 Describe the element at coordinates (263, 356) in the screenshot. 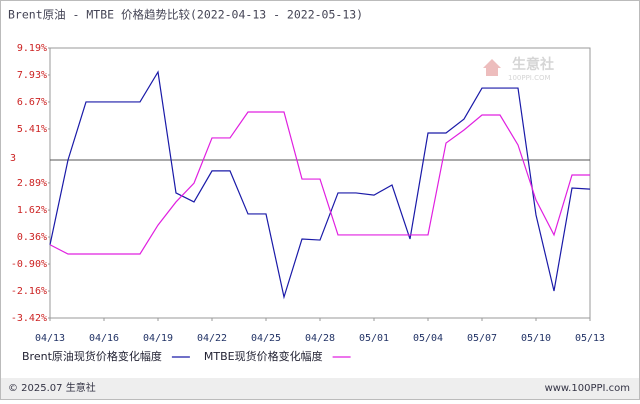

I see `legend-label: MTBE现货价格变化幅度` at that location.